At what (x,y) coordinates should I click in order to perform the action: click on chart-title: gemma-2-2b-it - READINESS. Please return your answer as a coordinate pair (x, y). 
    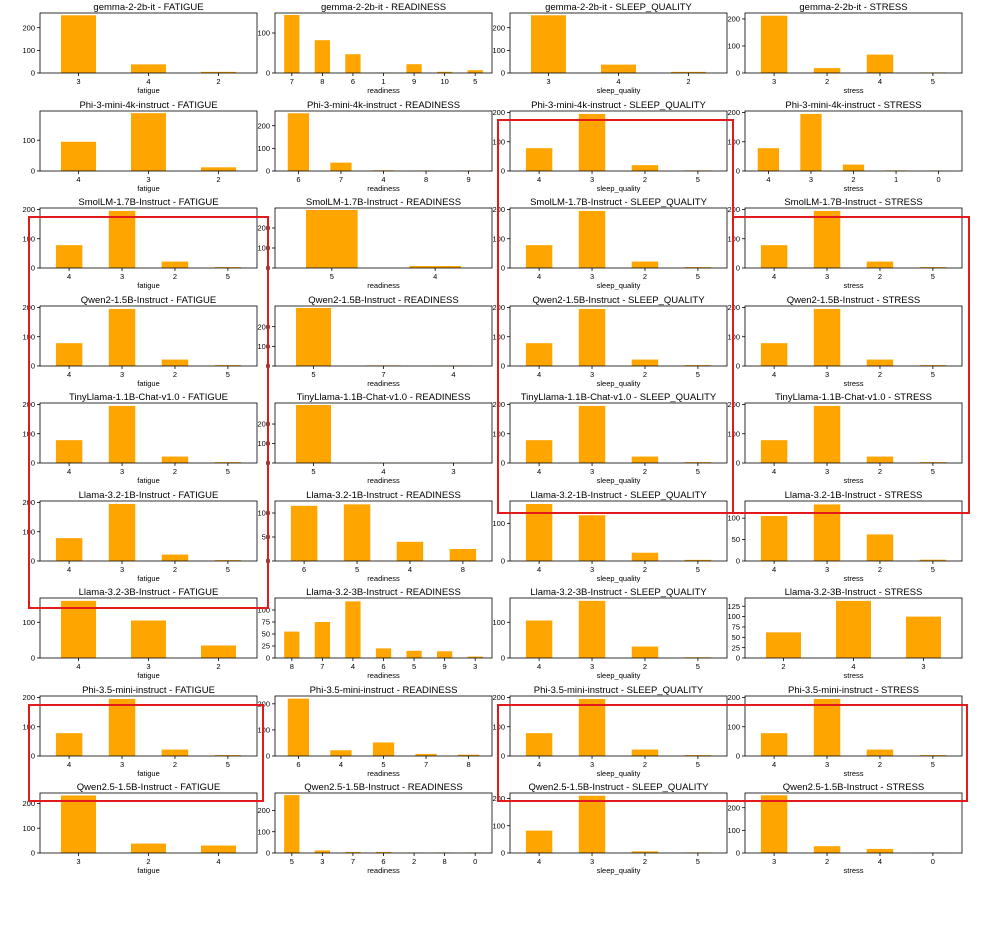
    Looking at the image, I should click on (383, 7).